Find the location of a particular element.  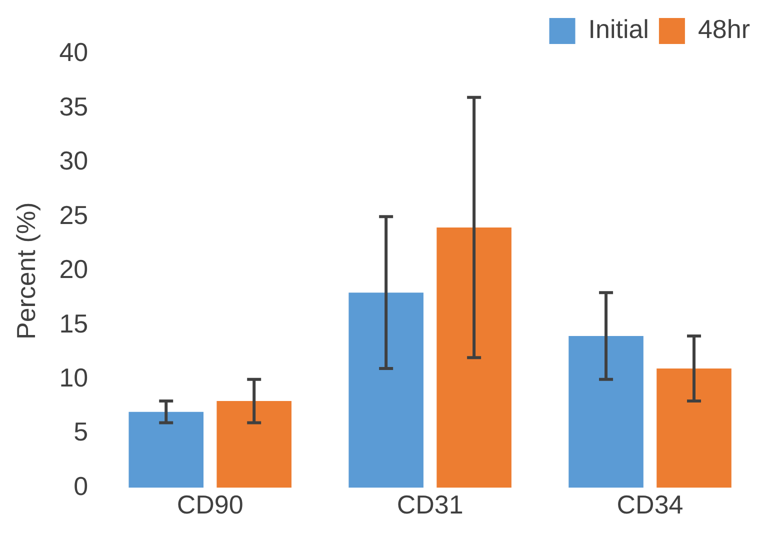

y-tick-label: 30 is located at coordinates (73, 161).